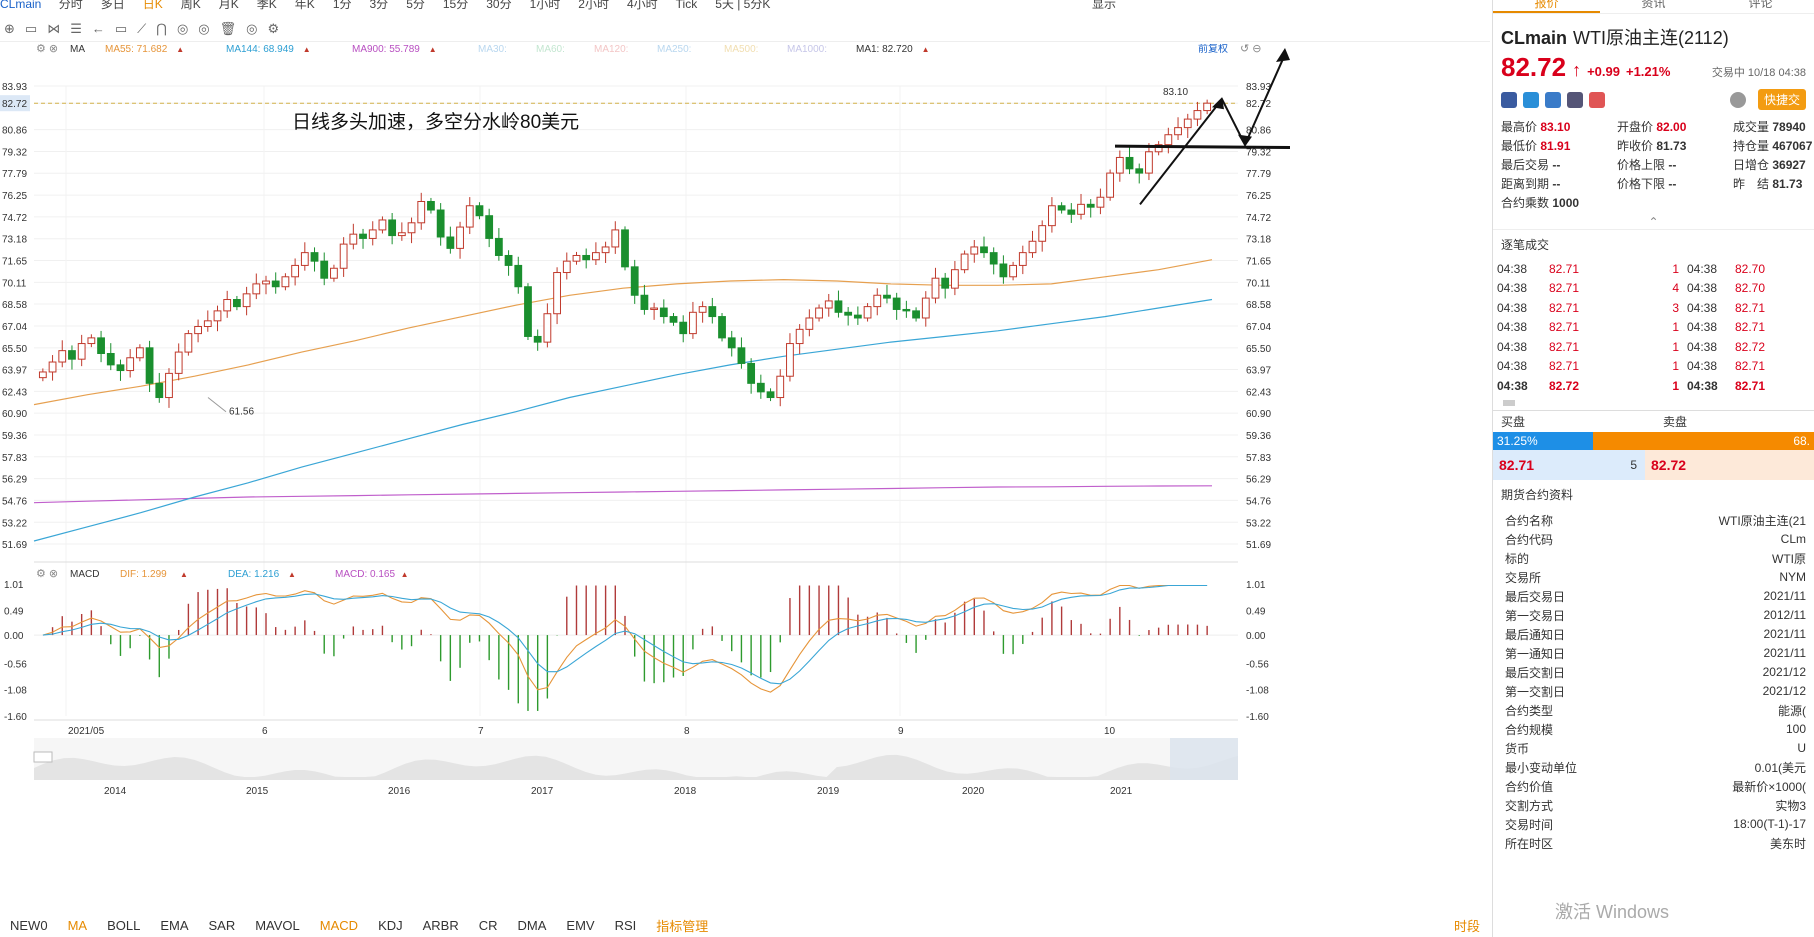  Describe the element at coordinates (1641, 165) in the screenshot. I see `quote-label: 价格上限` at that location.